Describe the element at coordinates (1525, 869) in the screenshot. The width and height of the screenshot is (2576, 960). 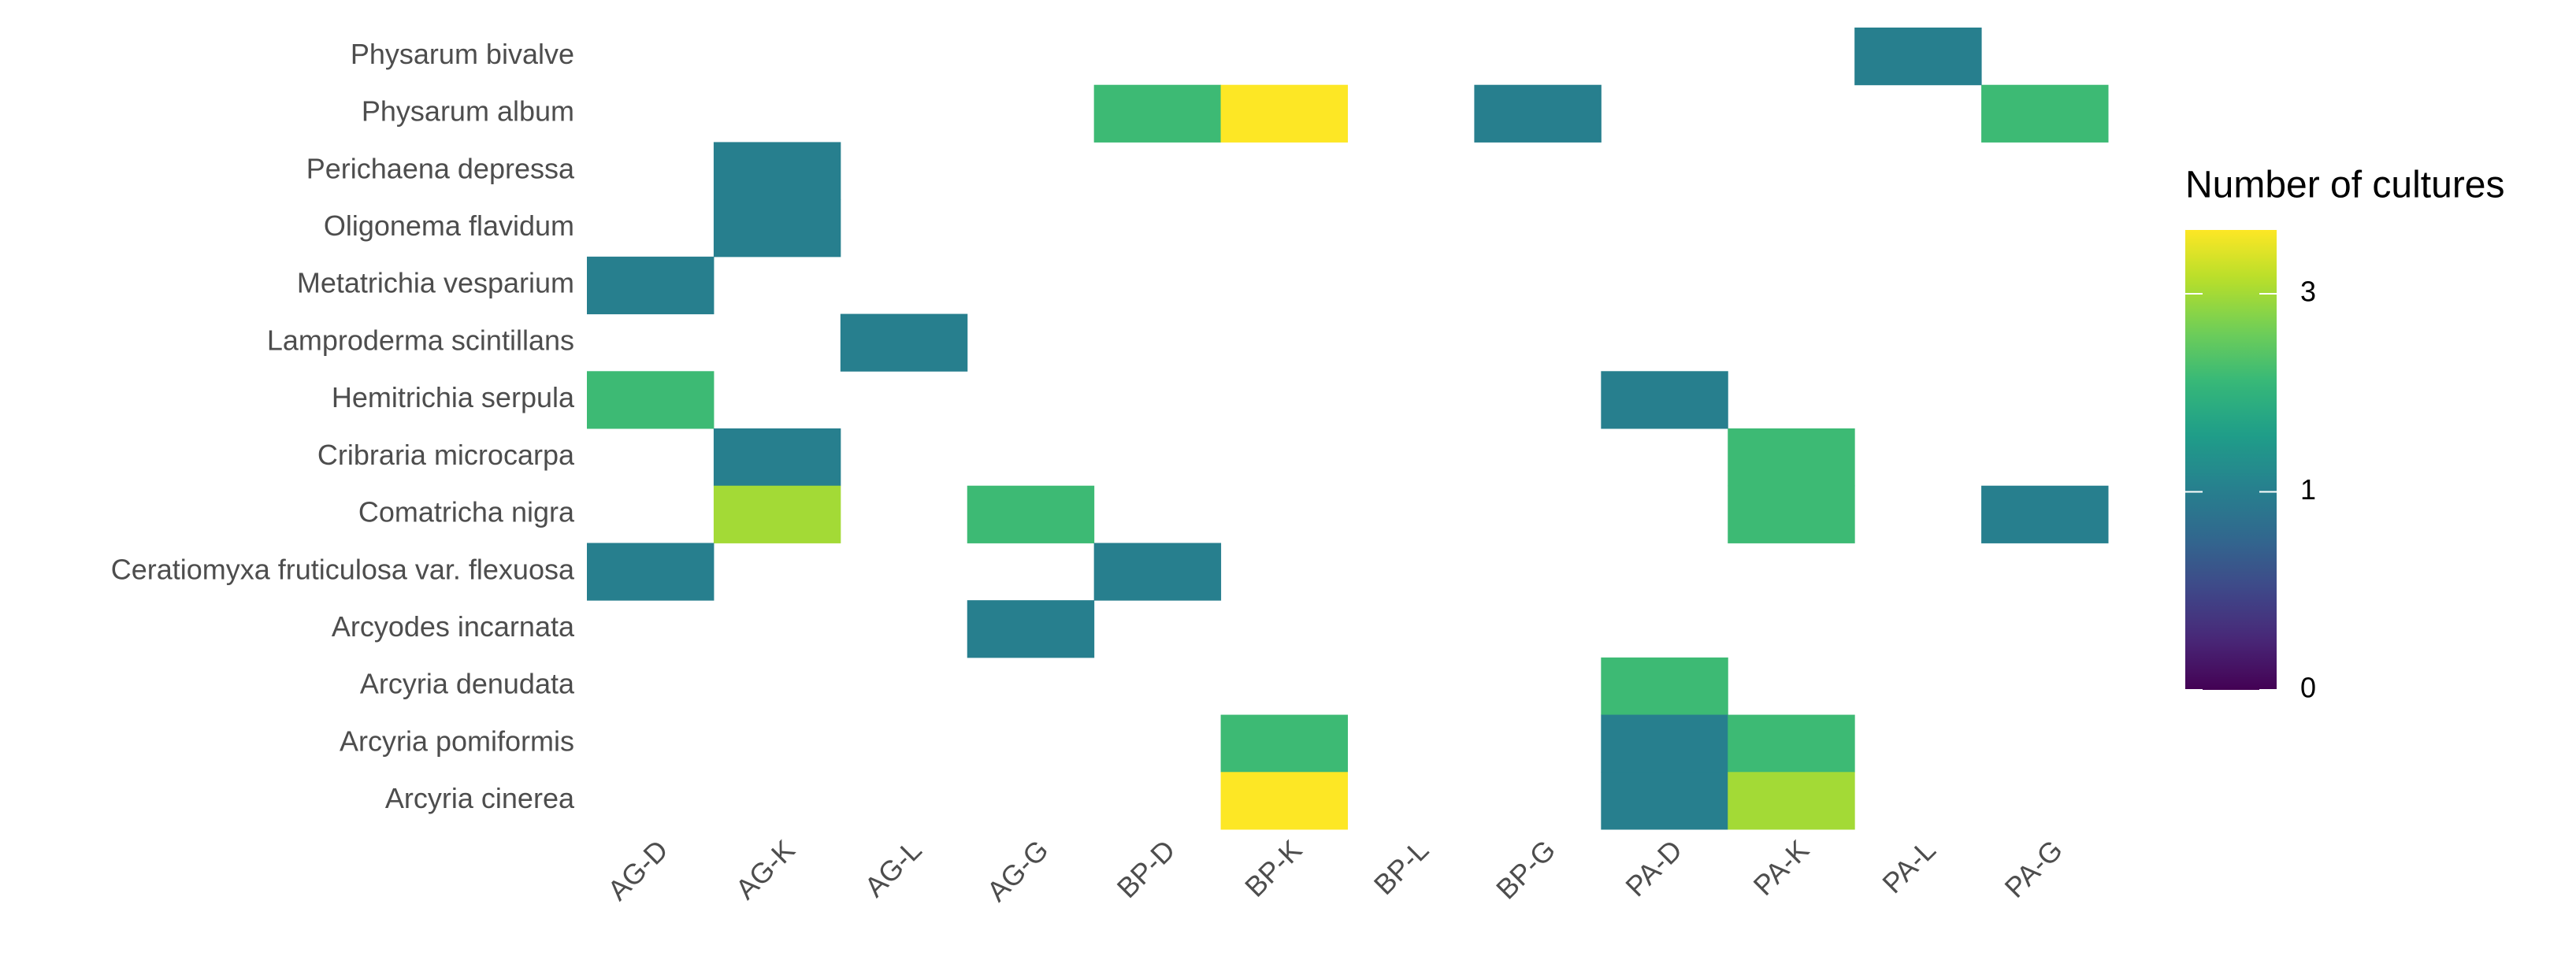
I see `x-tick-label: BP-G` at that location.